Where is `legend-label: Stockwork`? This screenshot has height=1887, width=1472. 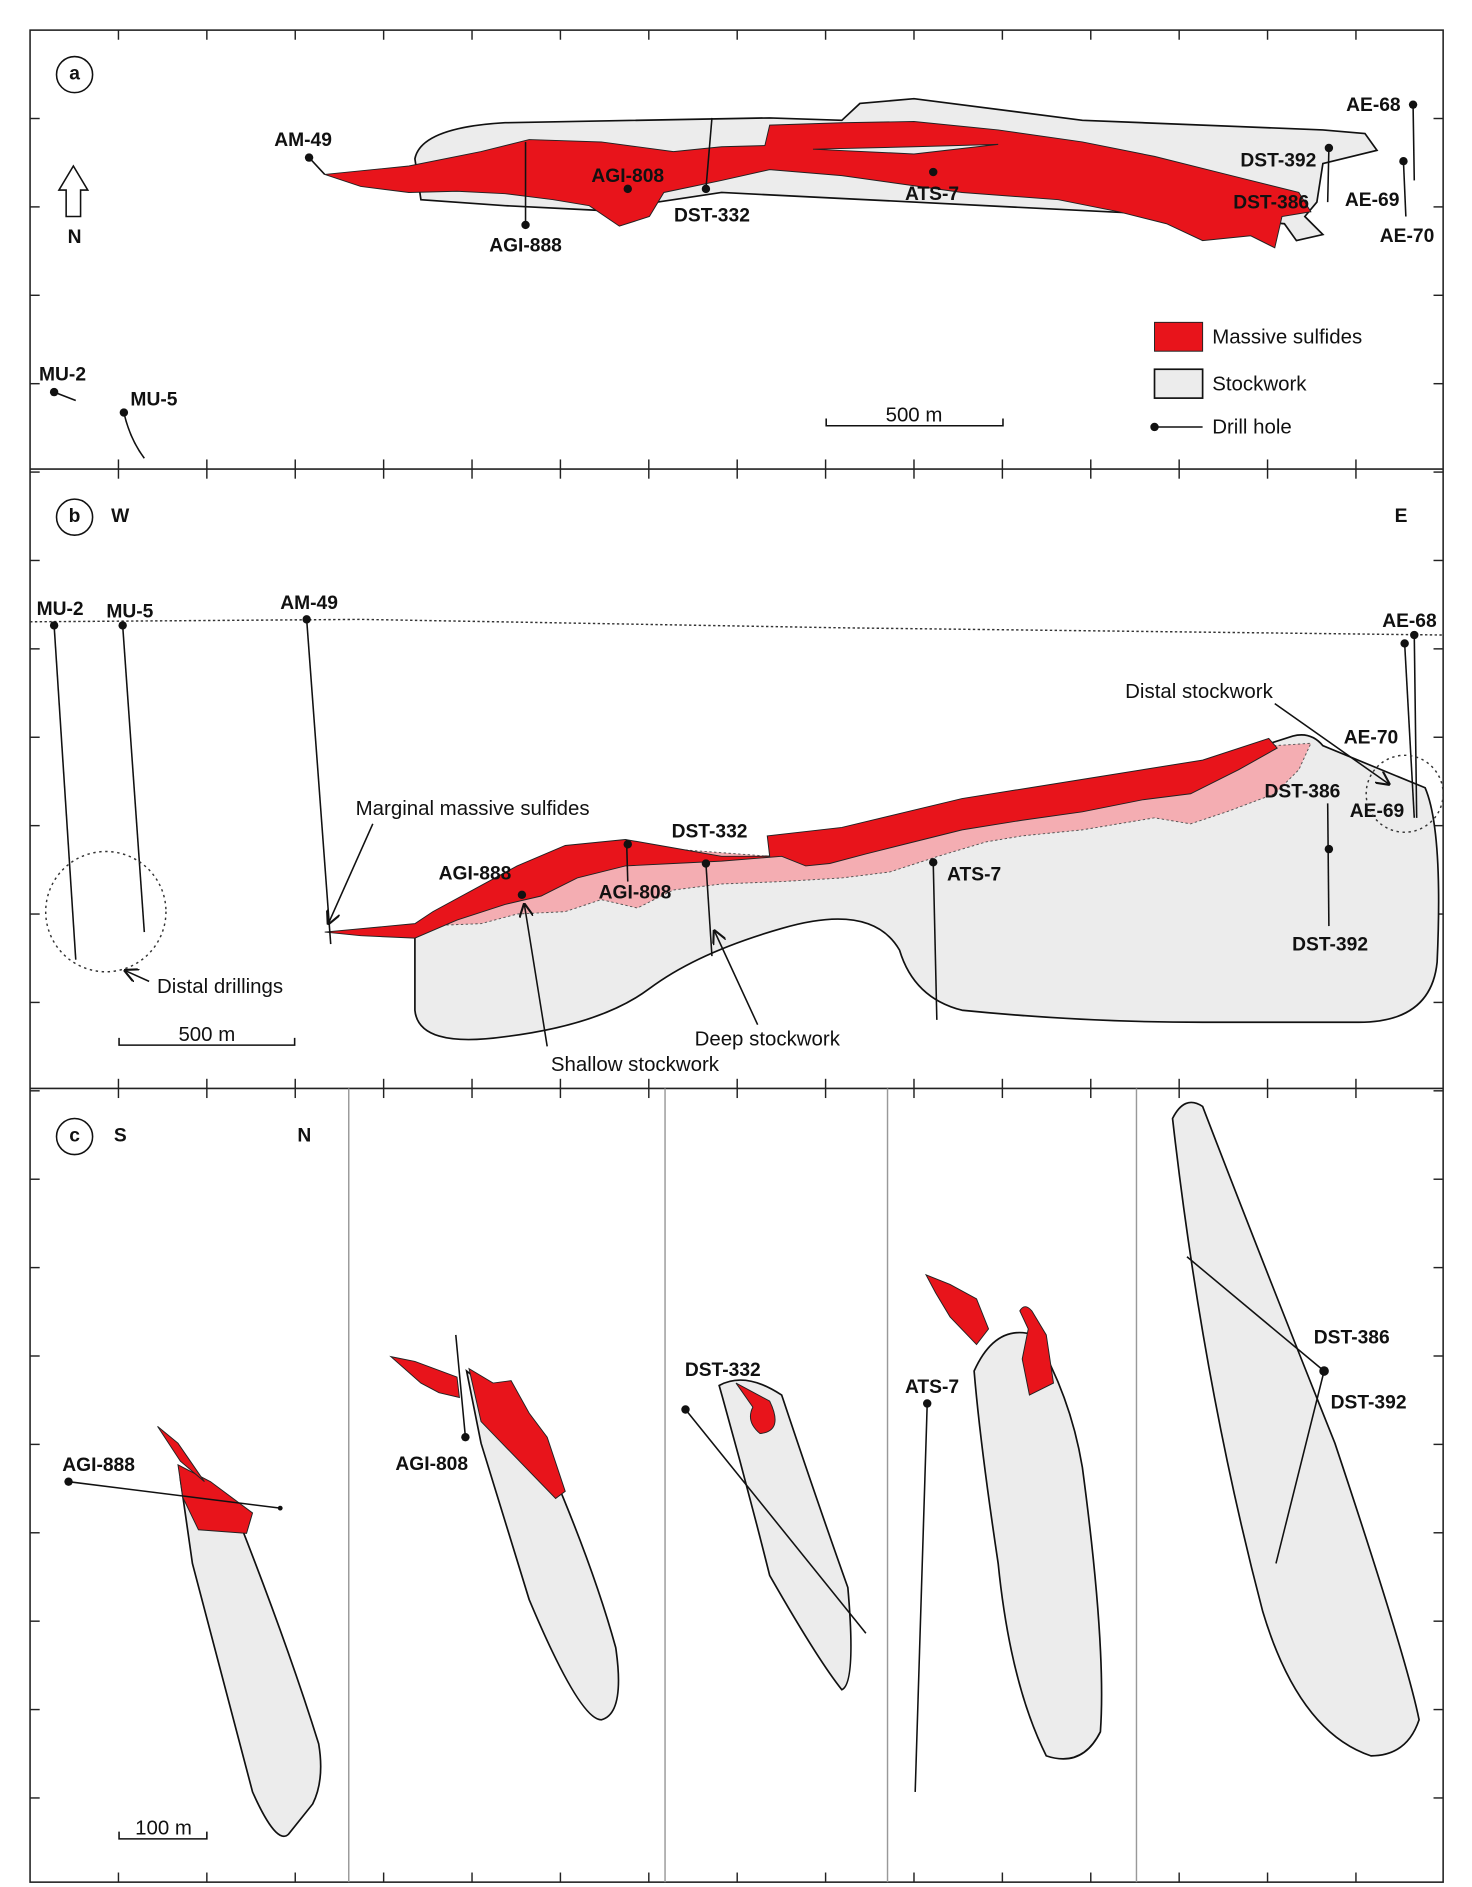 legend-label: Stockwork is located at coordinates (1259, 383).